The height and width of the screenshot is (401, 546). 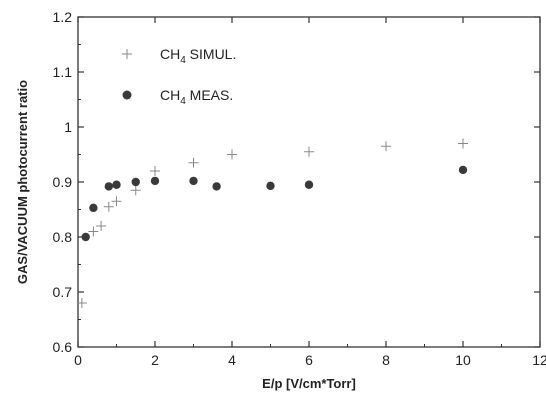 I want to click on x-tick-label: 6, so click(x=309, y=360).